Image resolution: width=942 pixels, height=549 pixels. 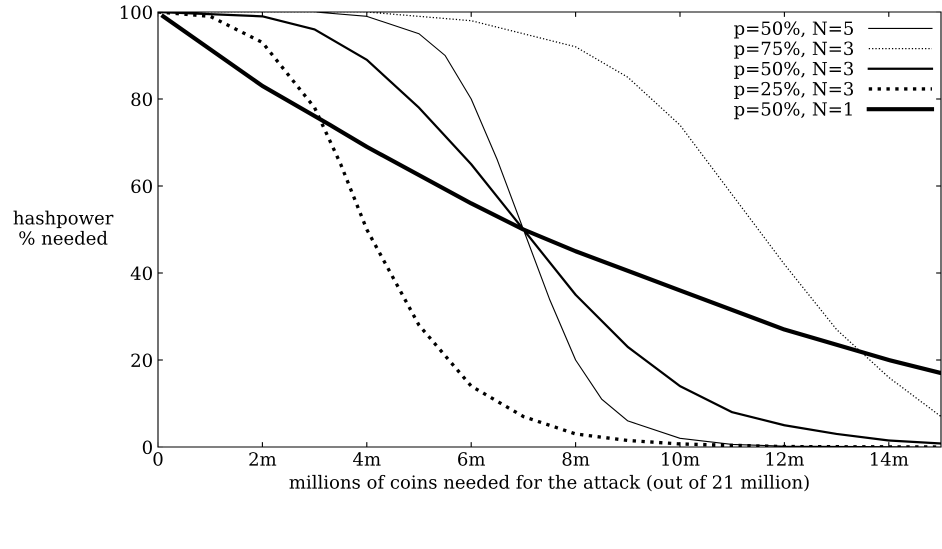 What do you see at coordinates (367, 459) in the screenshot?
I see `x-tick-label: 4m` at bounding box center [367, 459].